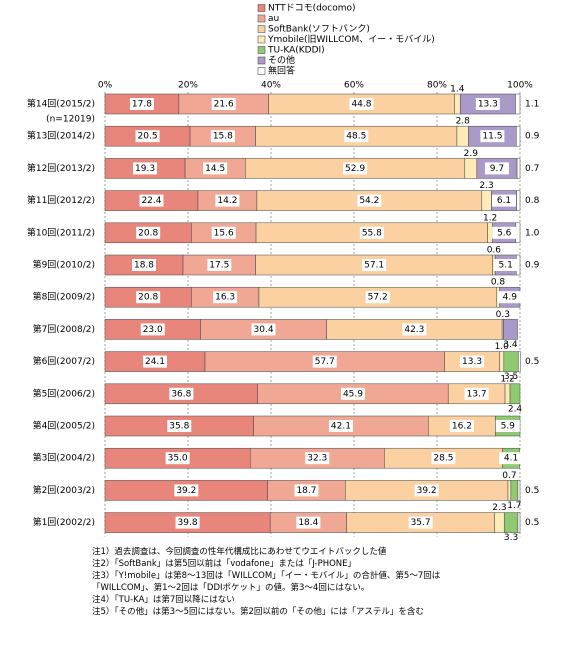  Describe the element at coordinates (414, 330) in the screenshot. I see `data-label: 42.3` at that location.